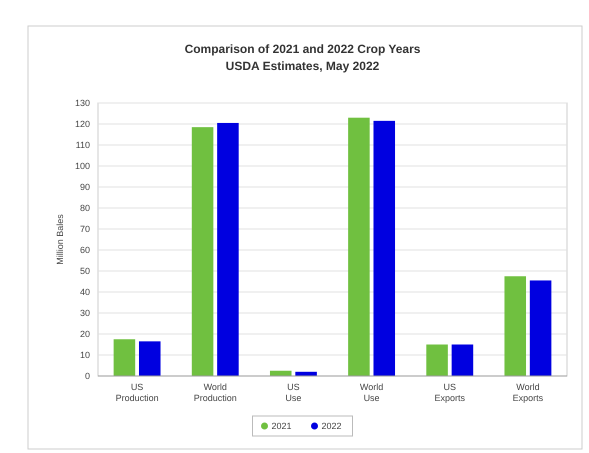 This screenshot has height=453, width=589. I want to click on x-tick-label: US Use, so click(293, 392).